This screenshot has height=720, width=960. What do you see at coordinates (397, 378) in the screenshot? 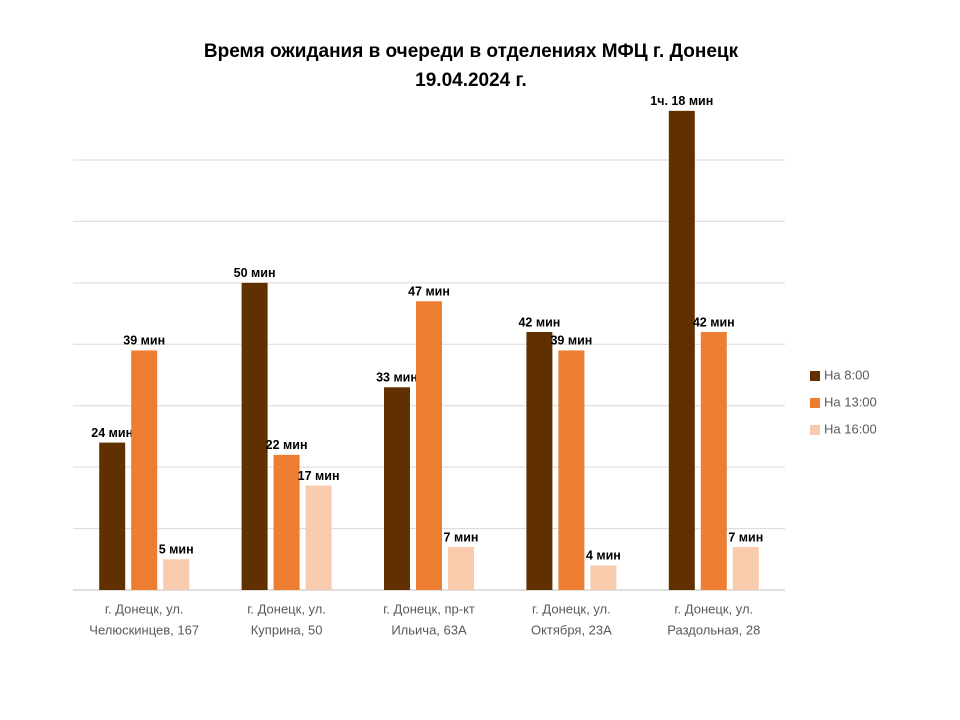
I see `data-label: 33 мин` at bounding box center [397, 378].